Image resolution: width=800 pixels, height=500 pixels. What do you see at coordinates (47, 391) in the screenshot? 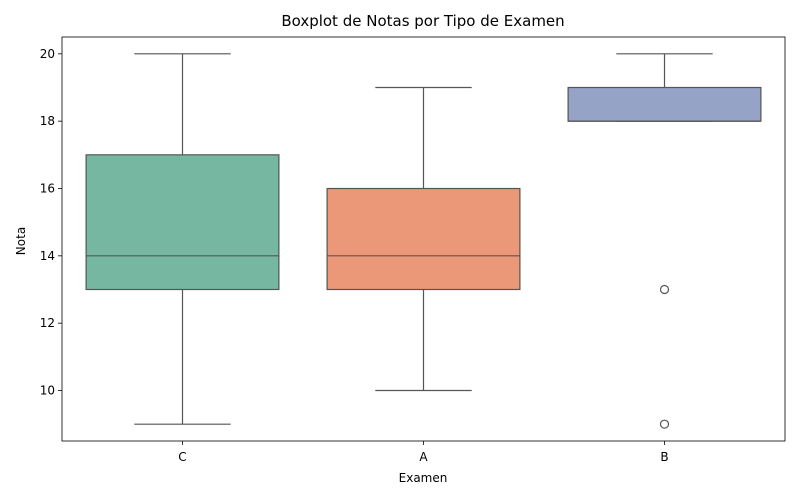
I see `y-tick-label: 10` at bounding box center [47, 391].